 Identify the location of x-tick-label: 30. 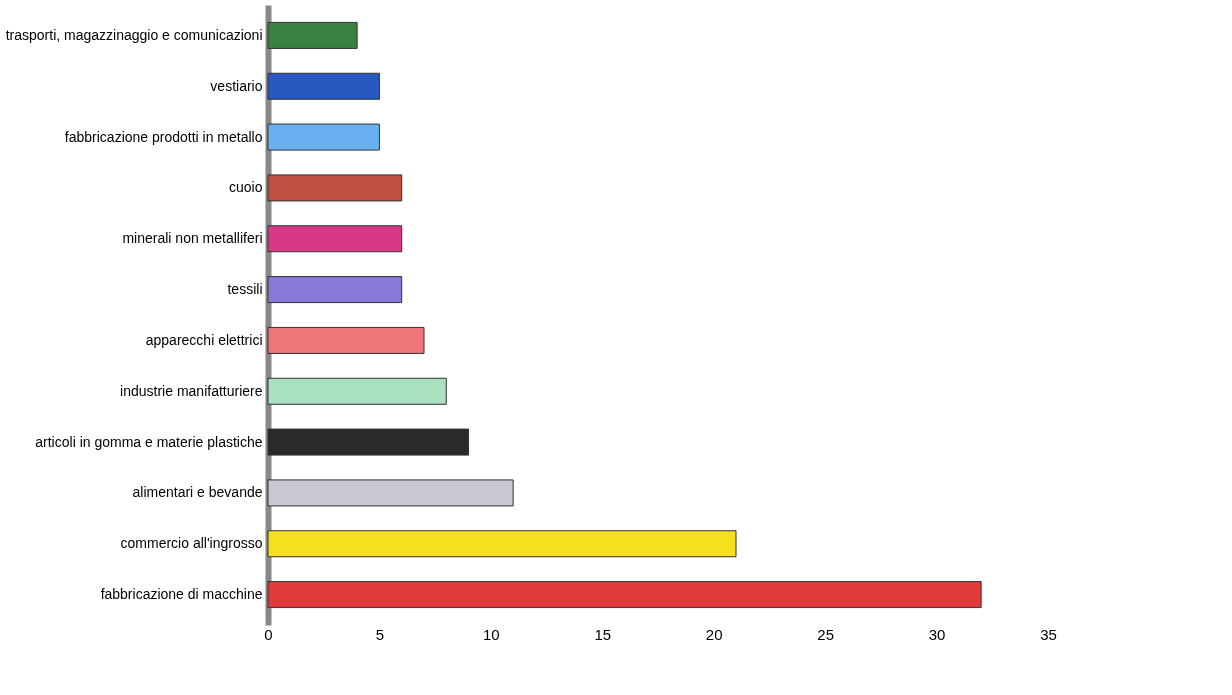
(937, 634).